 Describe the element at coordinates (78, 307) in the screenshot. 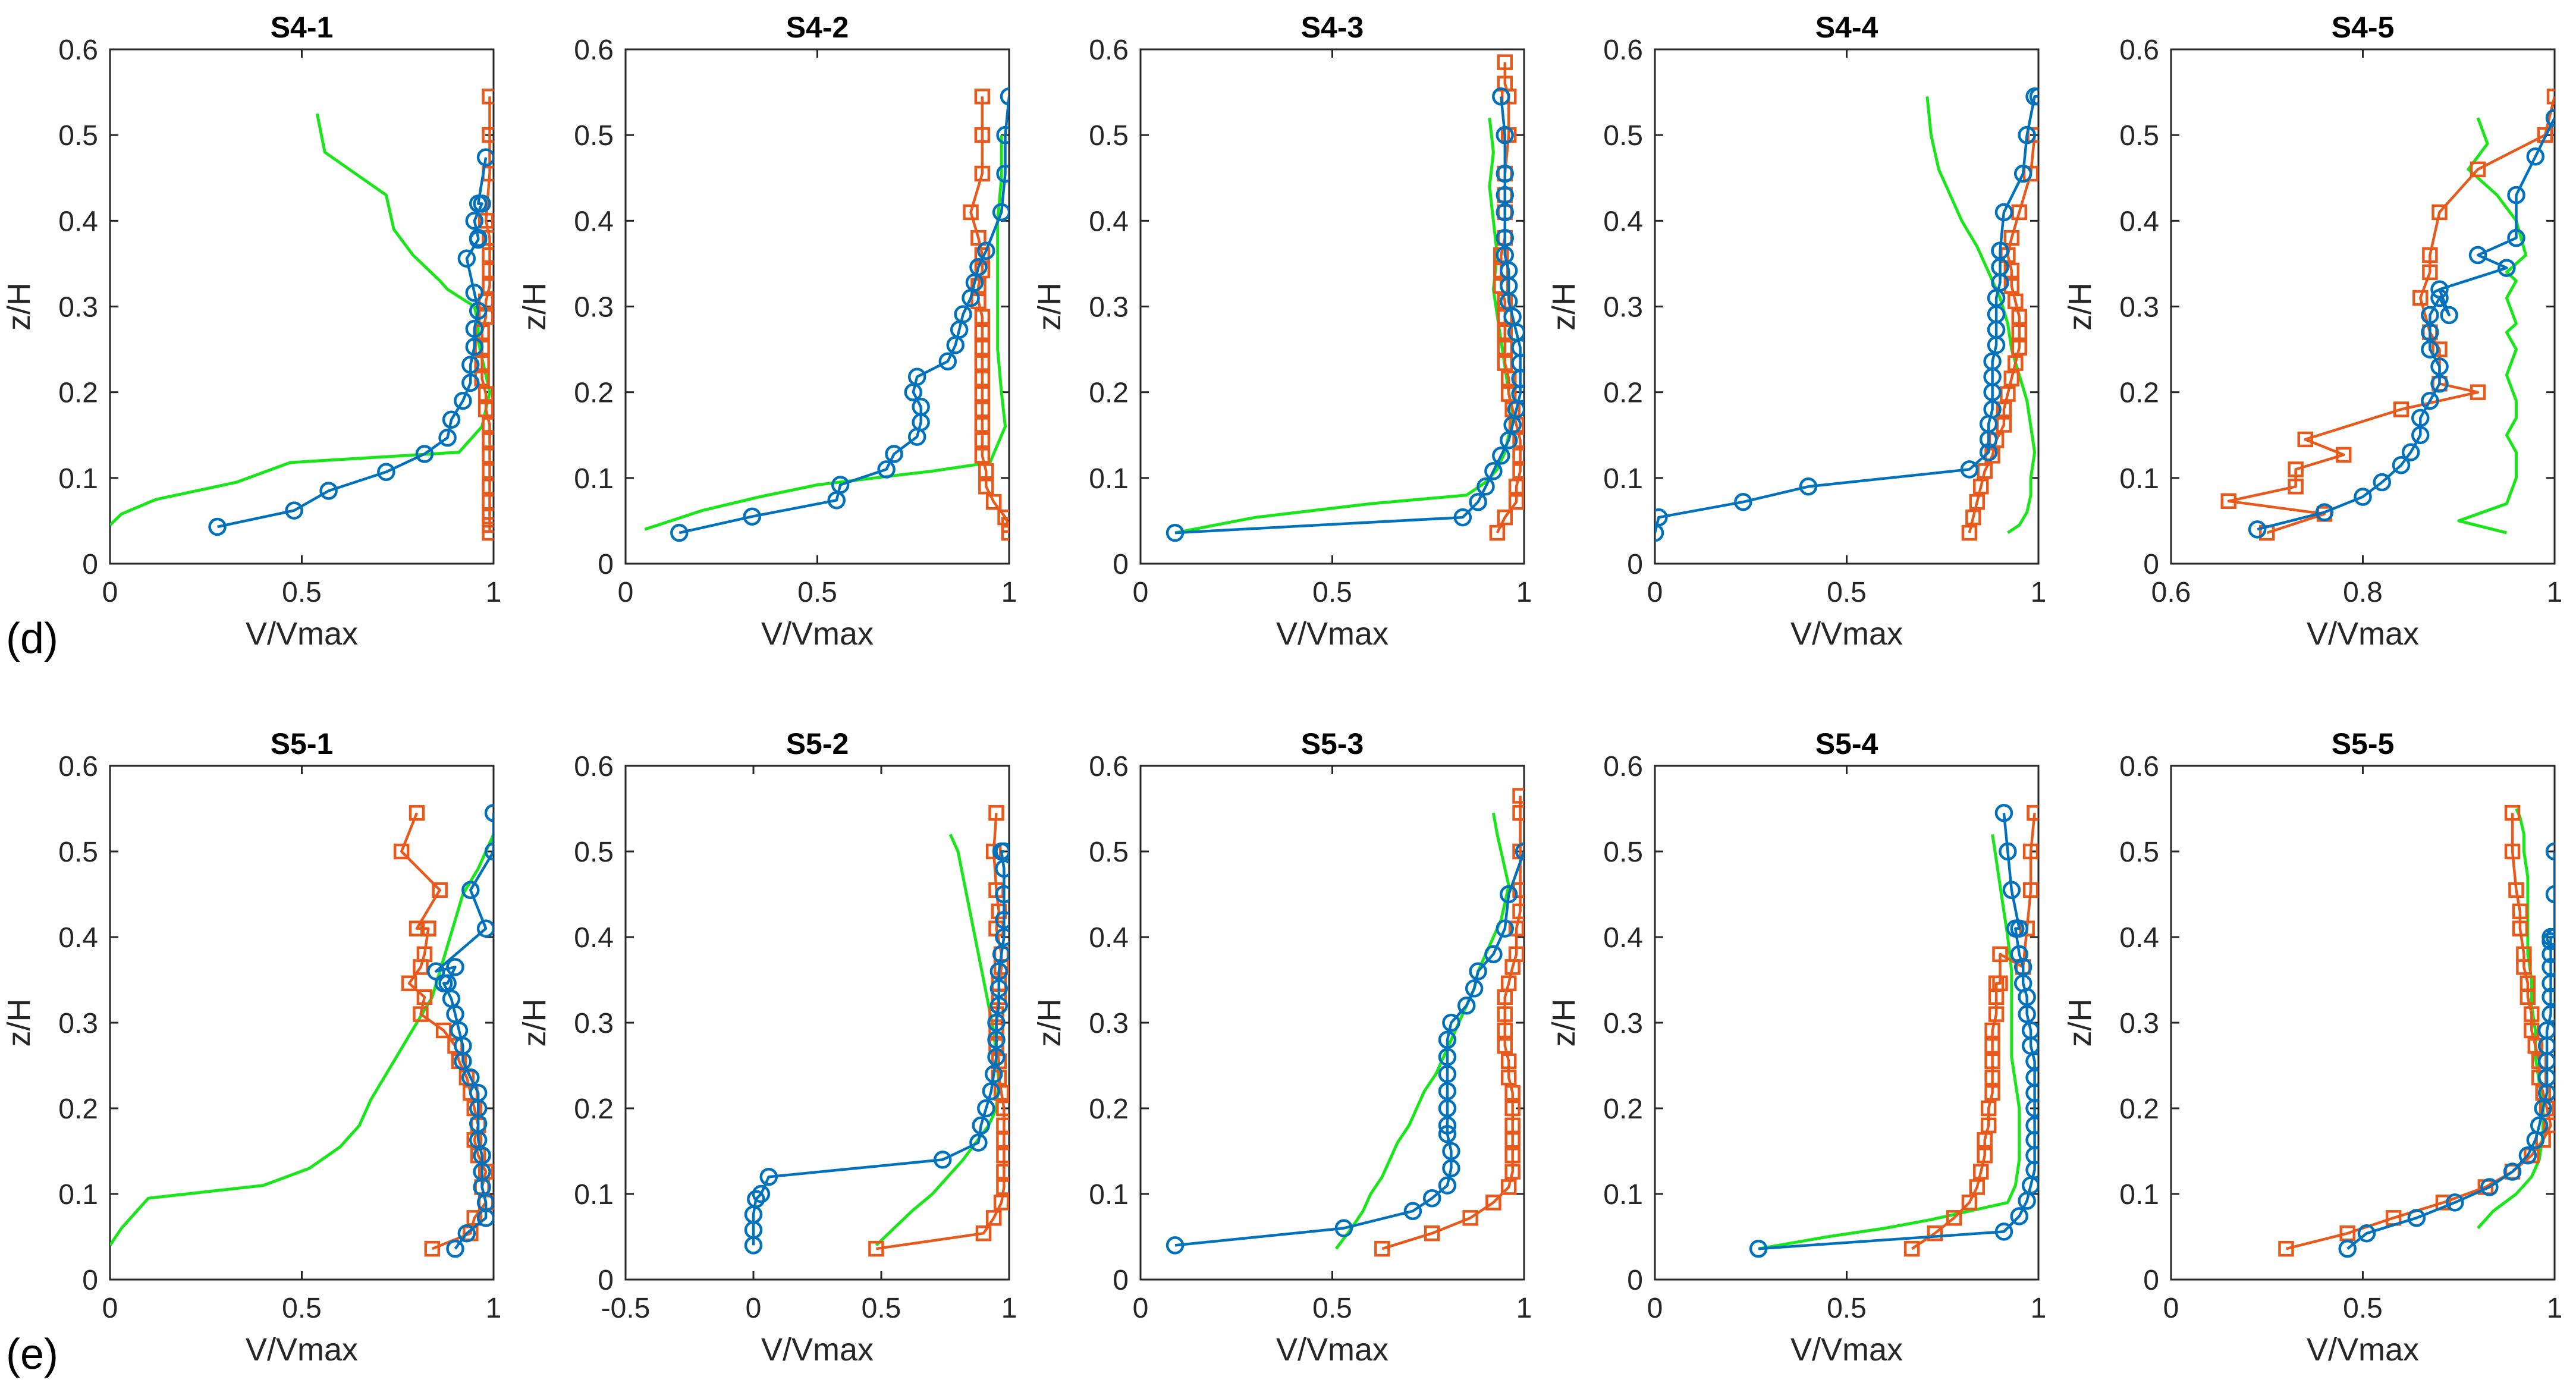

I see `y-tick-label: 0.3` at that location.